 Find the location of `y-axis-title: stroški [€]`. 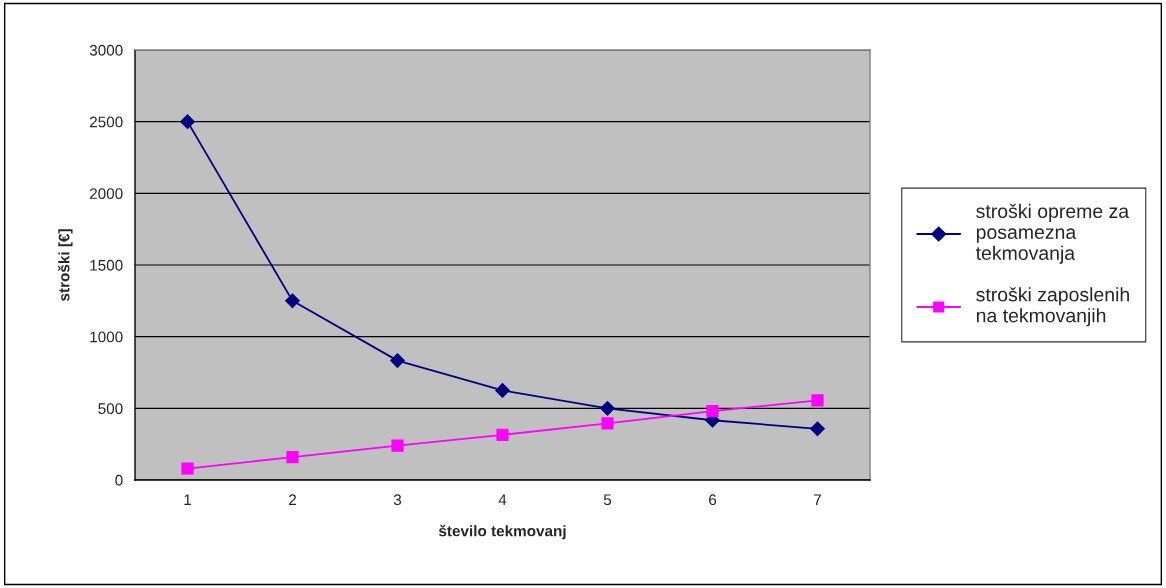

y-axis-title: stroški [€] is located at coordinates (65, 265).